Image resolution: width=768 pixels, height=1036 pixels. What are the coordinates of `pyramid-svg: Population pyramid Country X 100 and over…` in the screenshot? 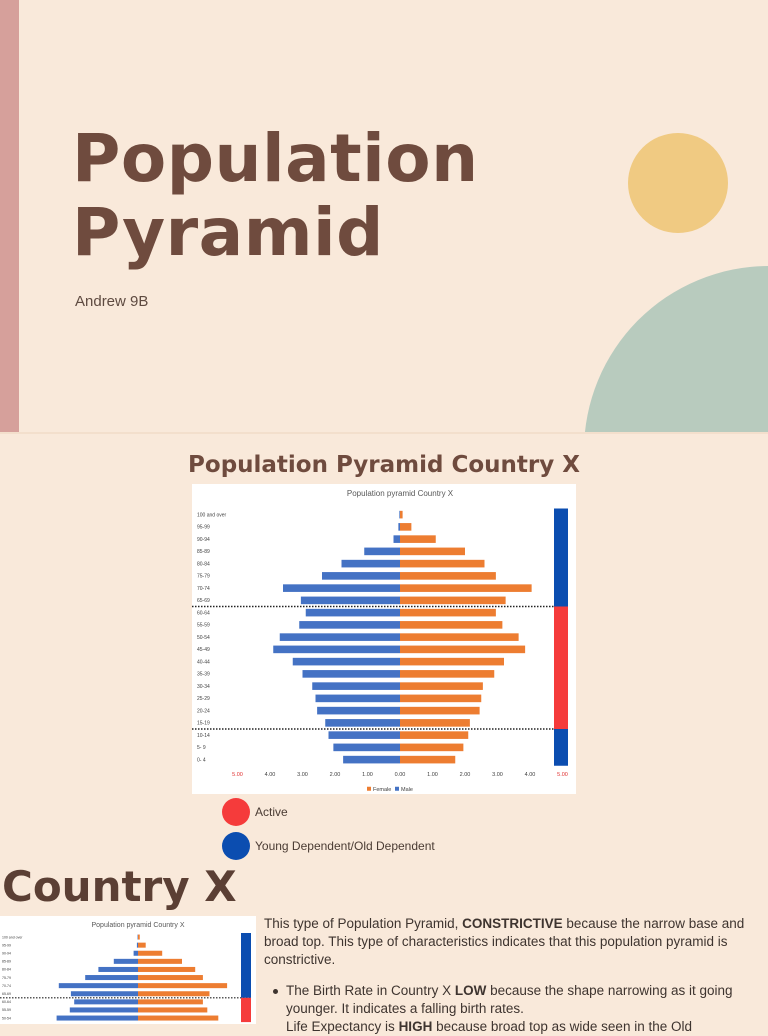 It's located at (384, 639).